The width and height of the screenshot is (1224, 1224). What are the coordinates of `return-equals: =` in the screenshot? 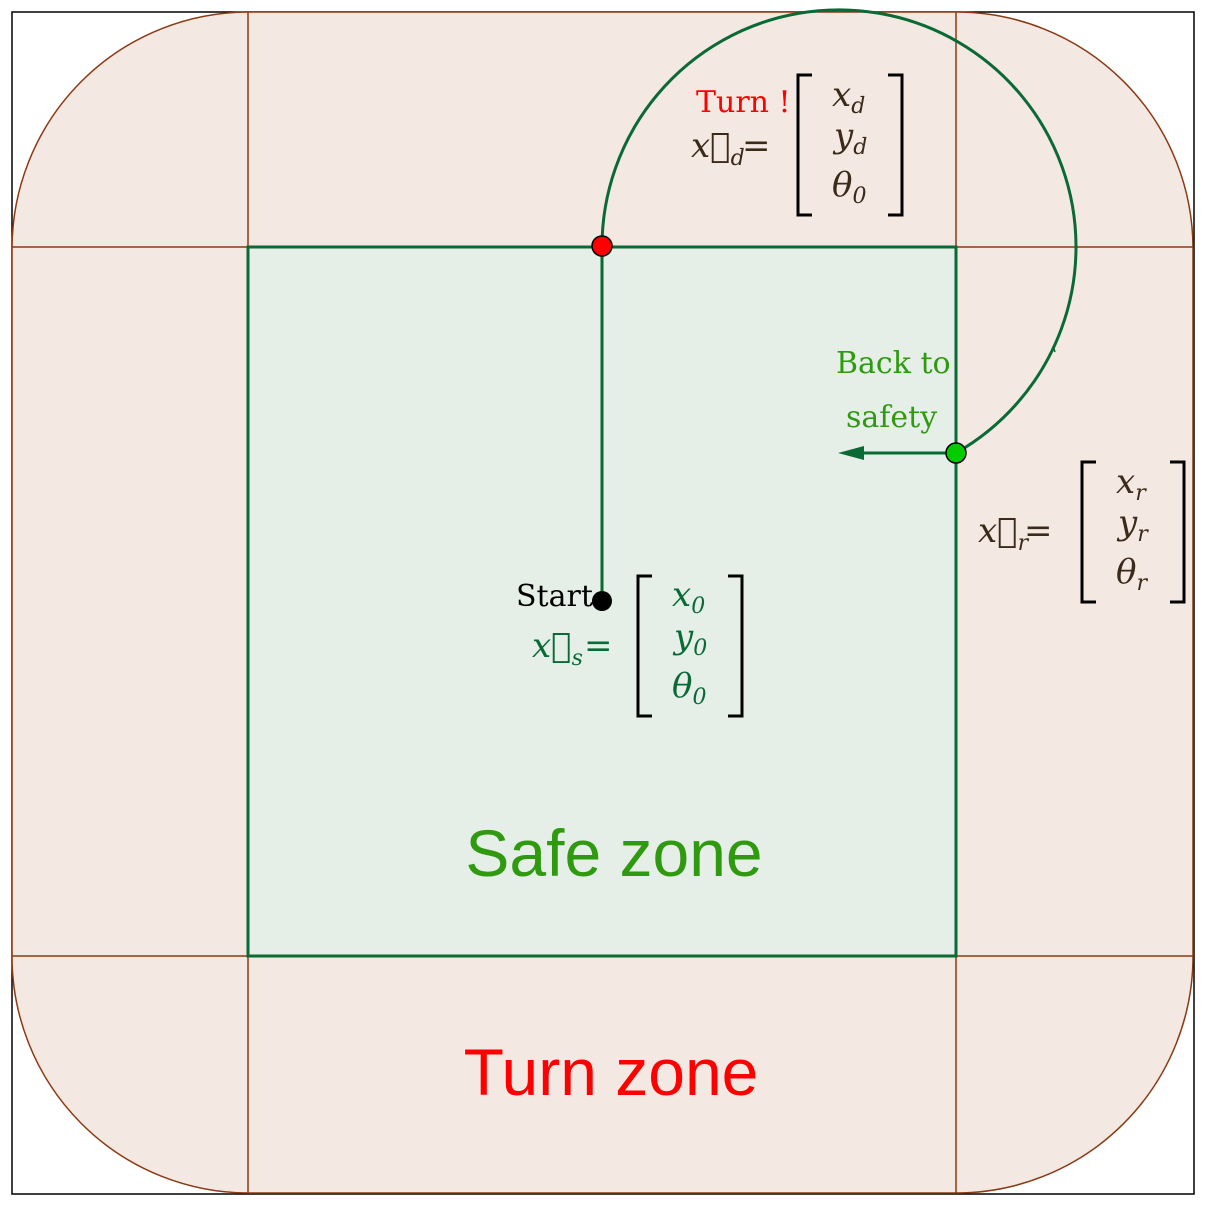 It's located at (1038, 531).